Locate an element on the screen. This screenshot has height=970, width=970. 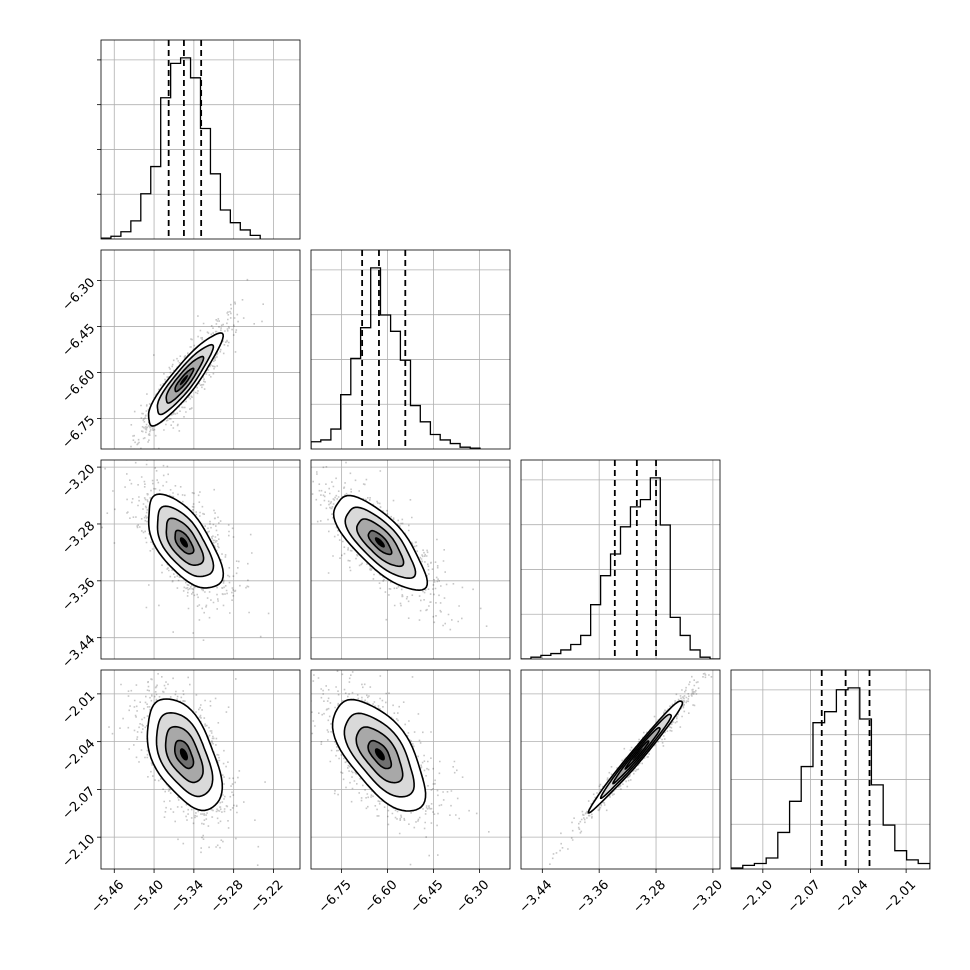
x-tick-label: −5.22 is located at coordinates (267, 896).